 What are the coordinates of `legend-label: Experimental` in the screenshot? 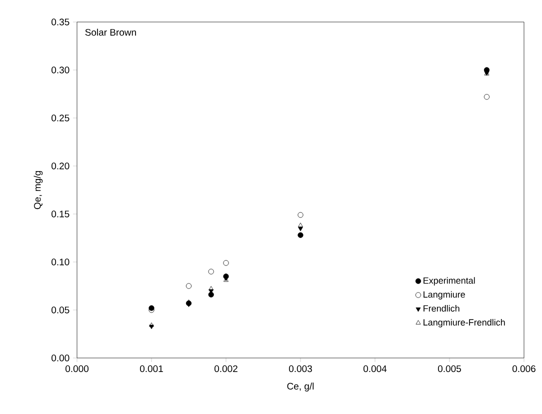 It's located at (449, 281).